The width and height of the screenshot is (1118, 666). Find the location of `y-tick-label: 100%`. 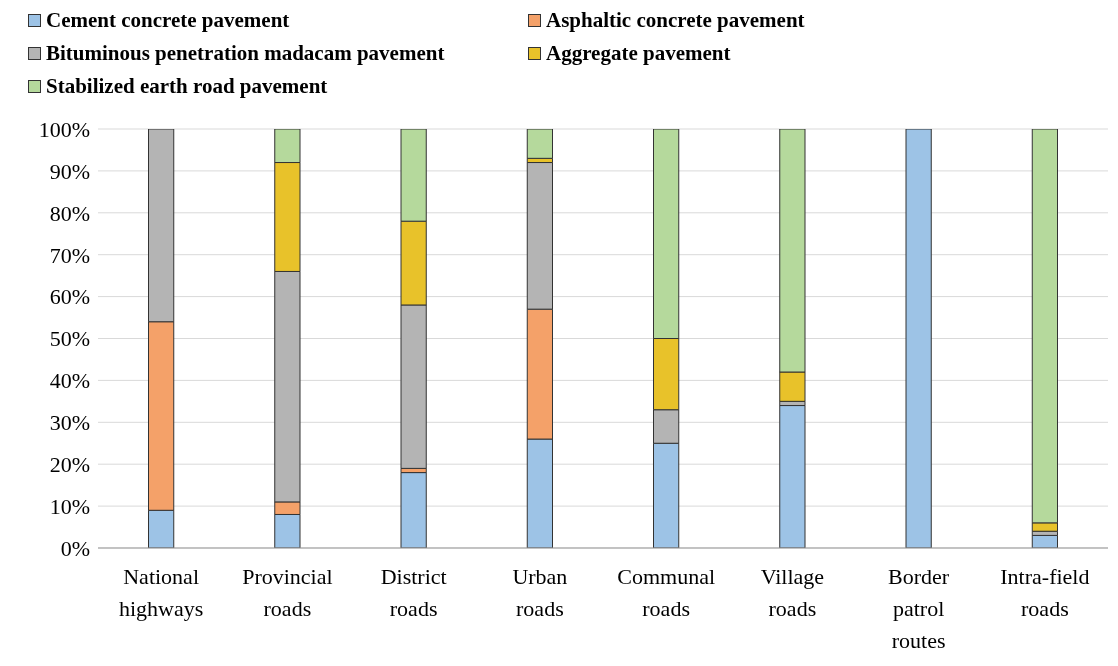

y-tick-label: 100% is located at coordinates (64, 129).